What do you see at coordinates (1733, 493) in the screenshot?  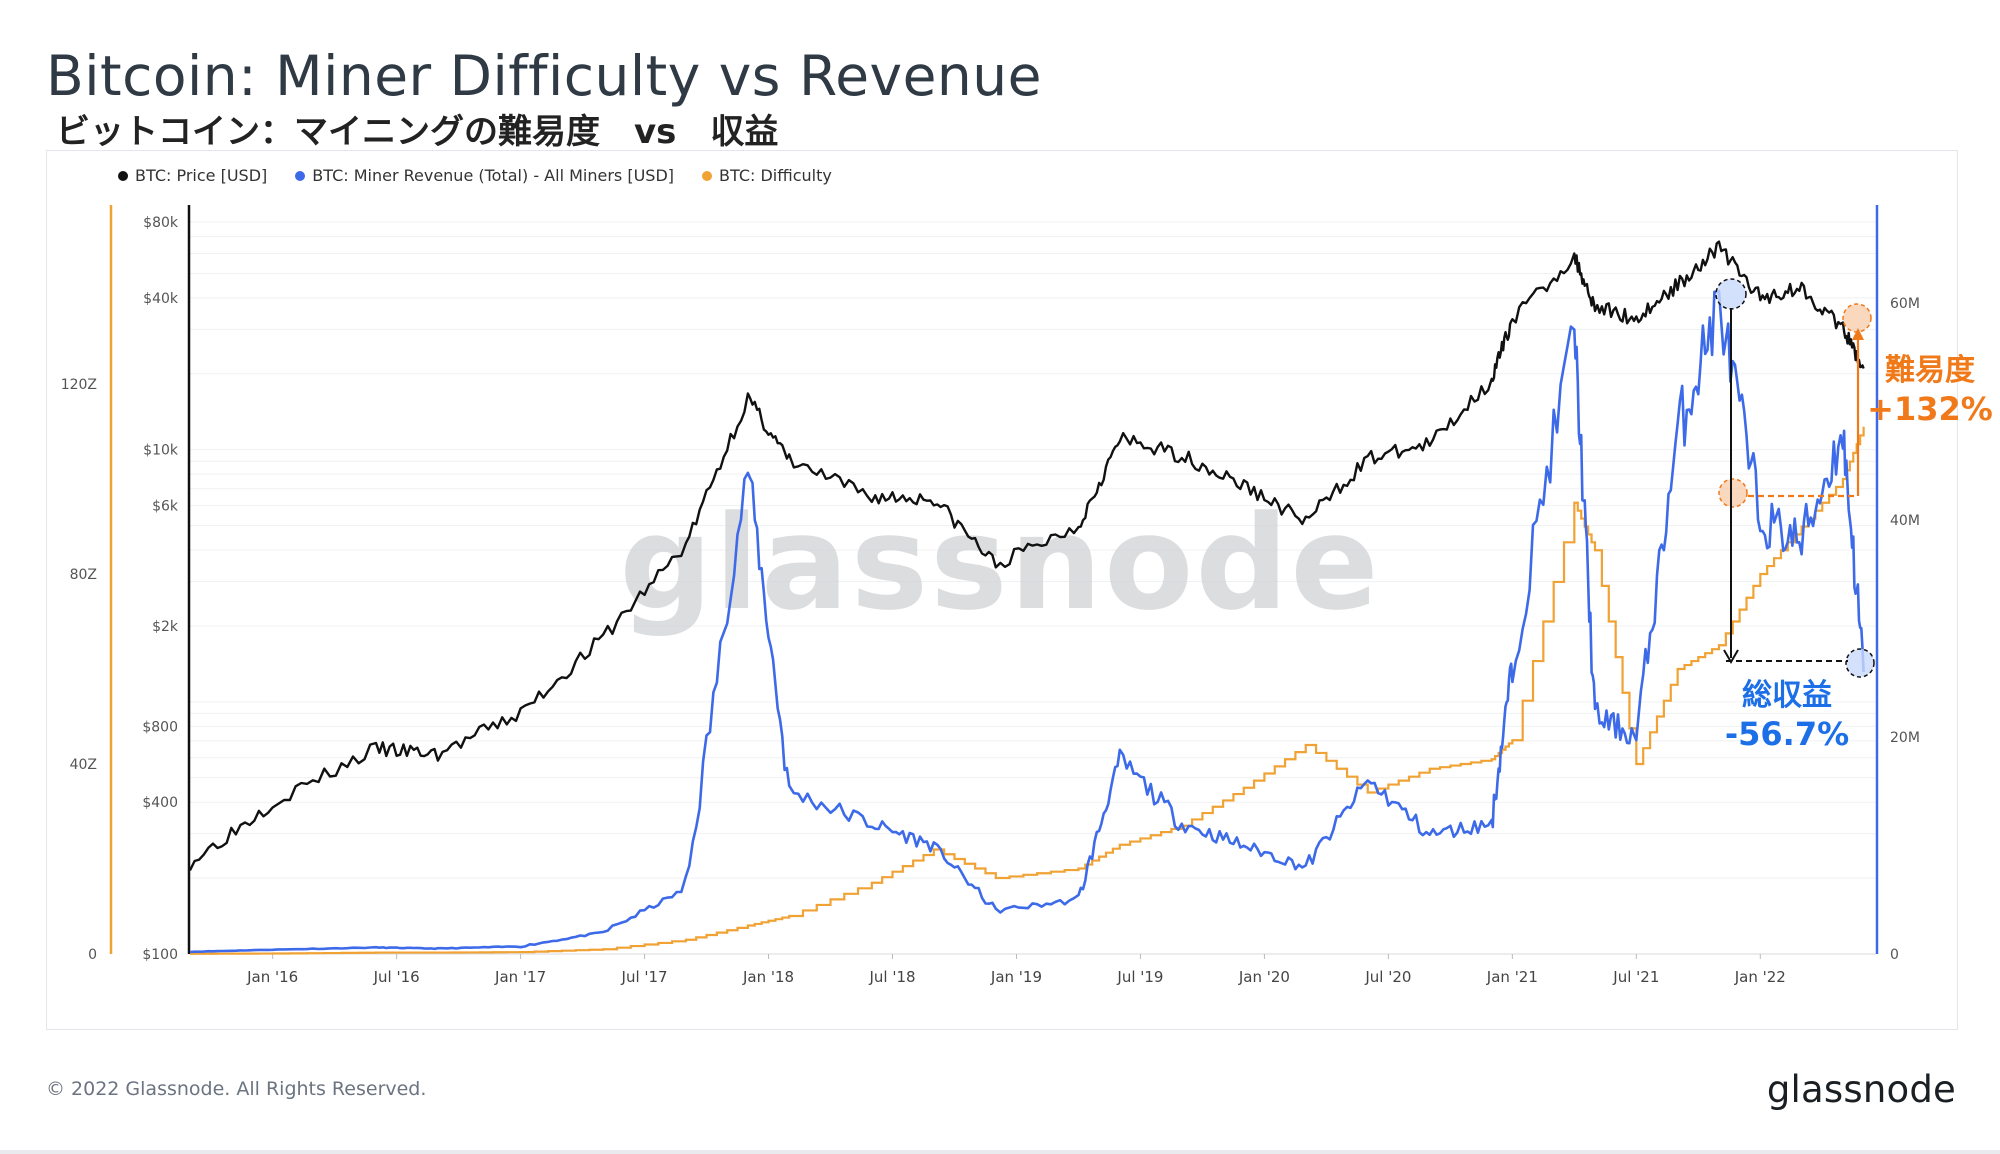 I see `difficulty-start-marker` at bounding box center [1733, 493].